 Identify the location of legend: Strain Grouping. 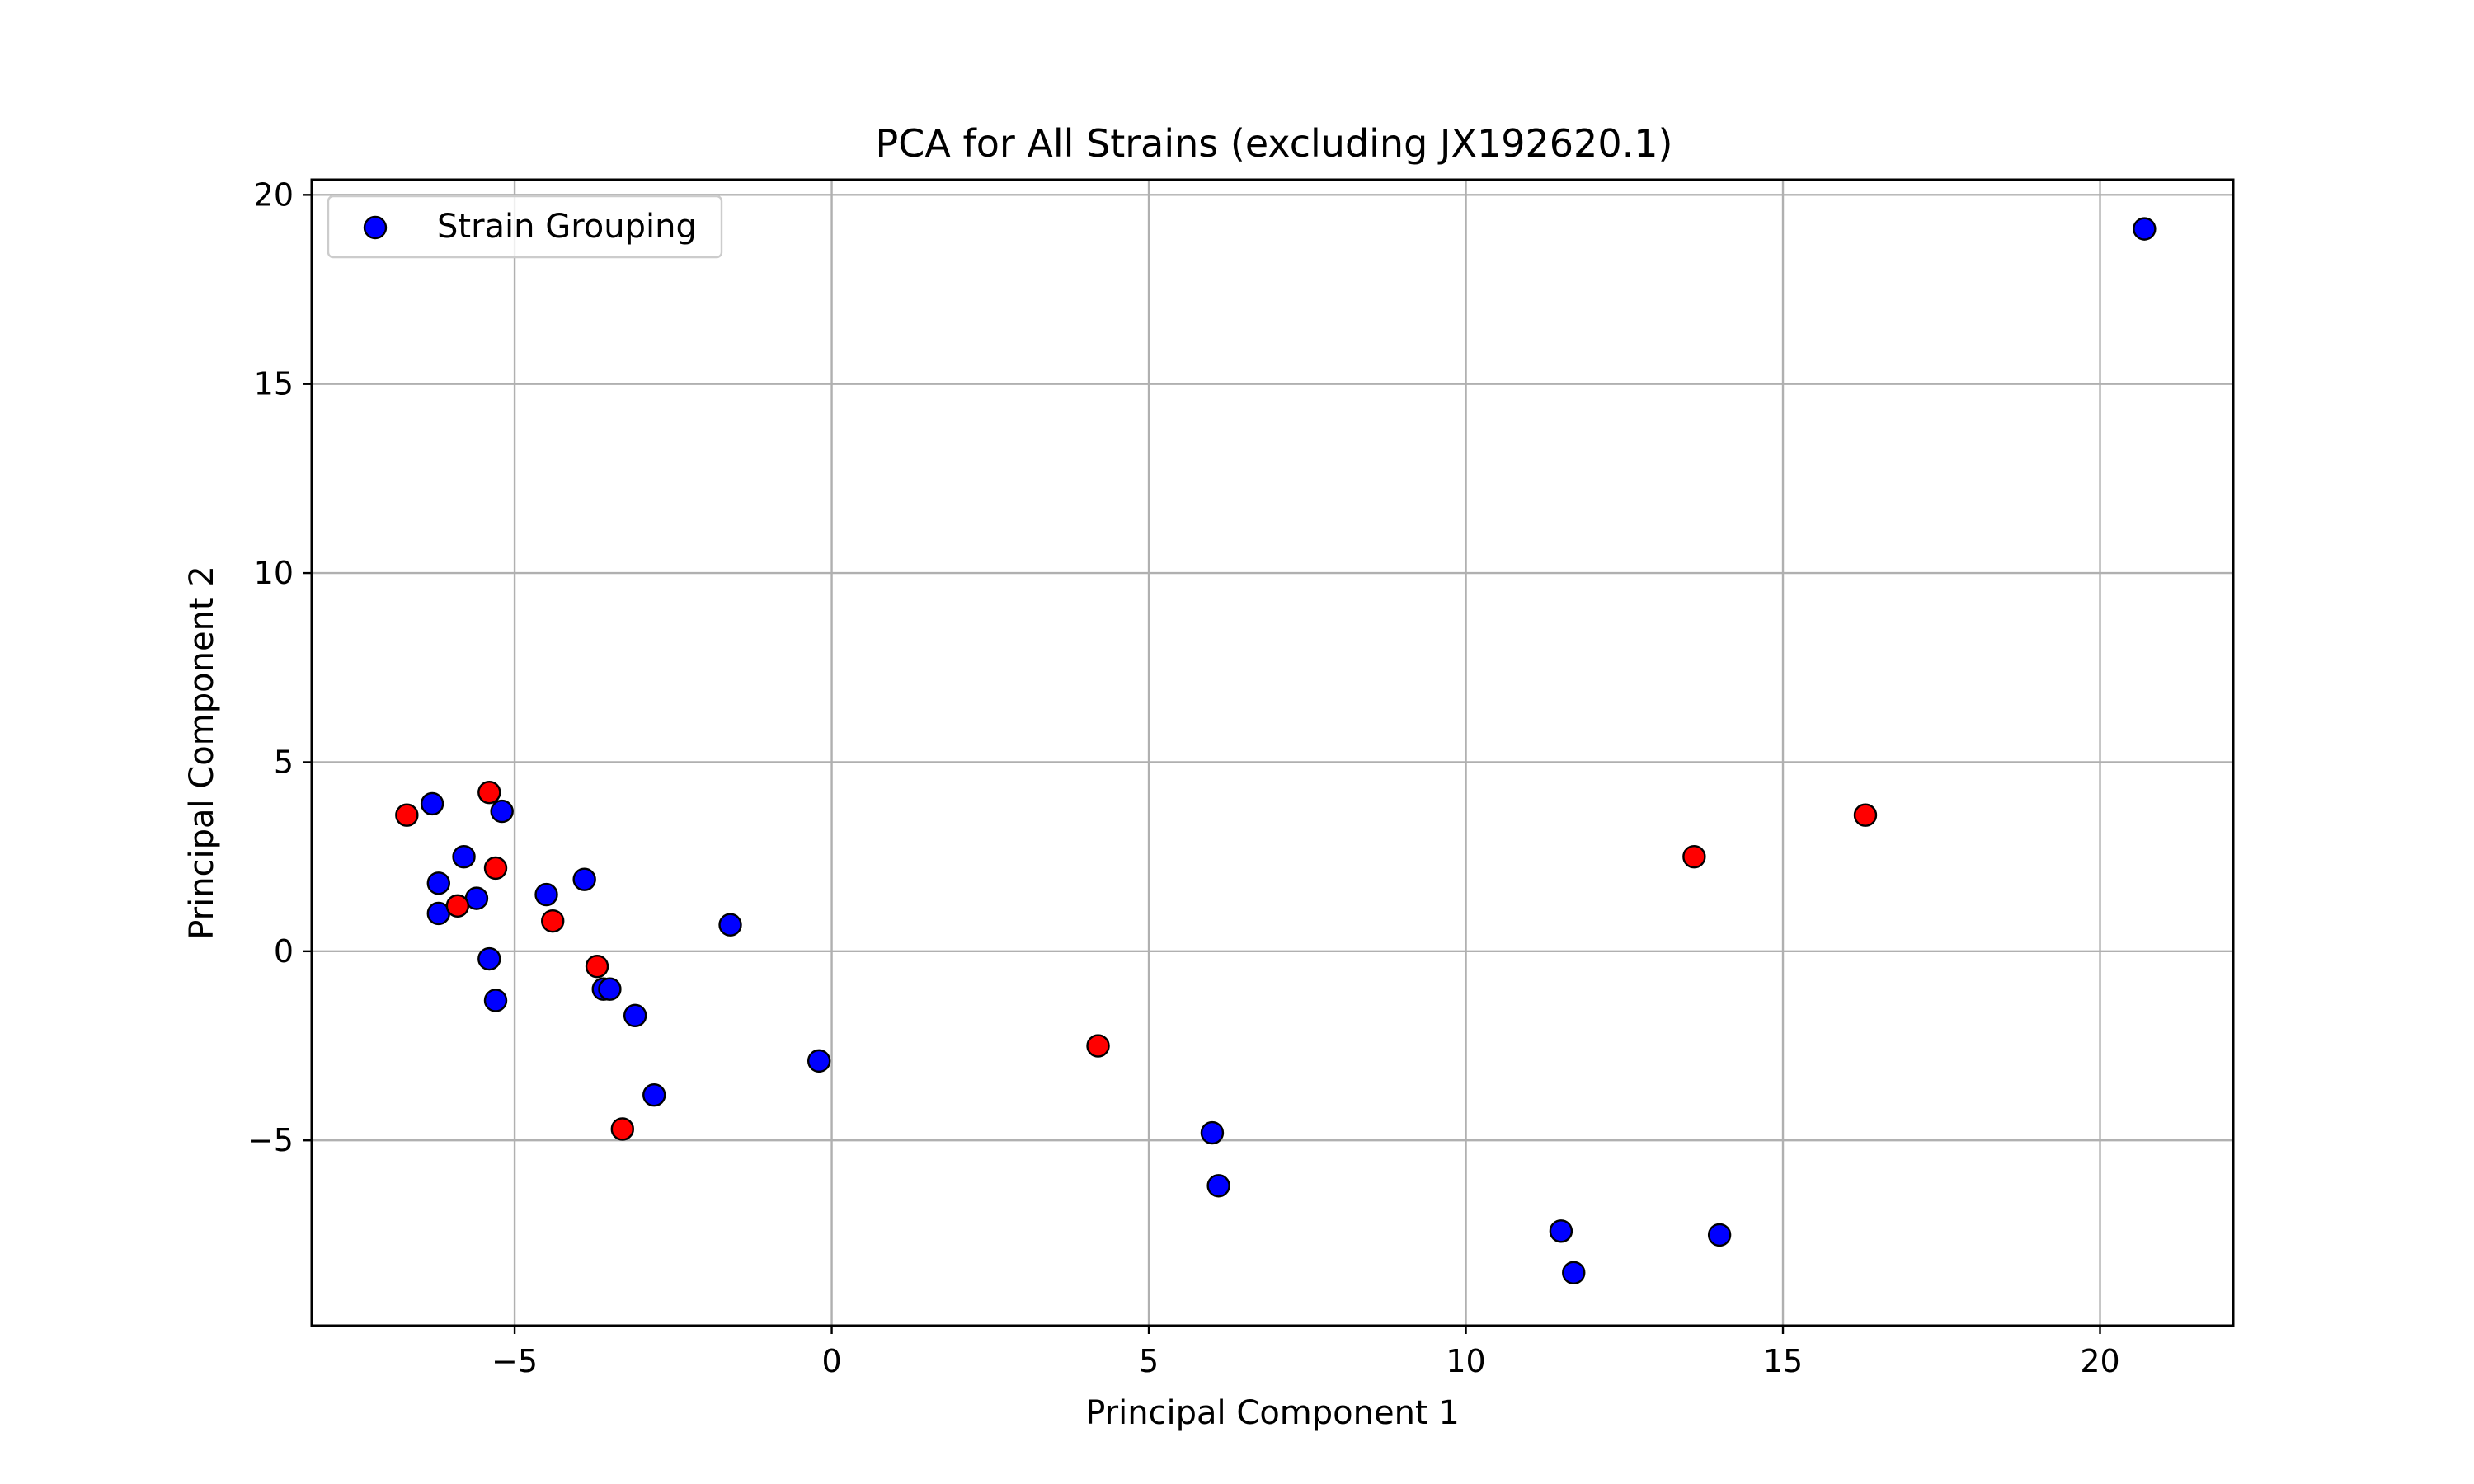
(525, 227).